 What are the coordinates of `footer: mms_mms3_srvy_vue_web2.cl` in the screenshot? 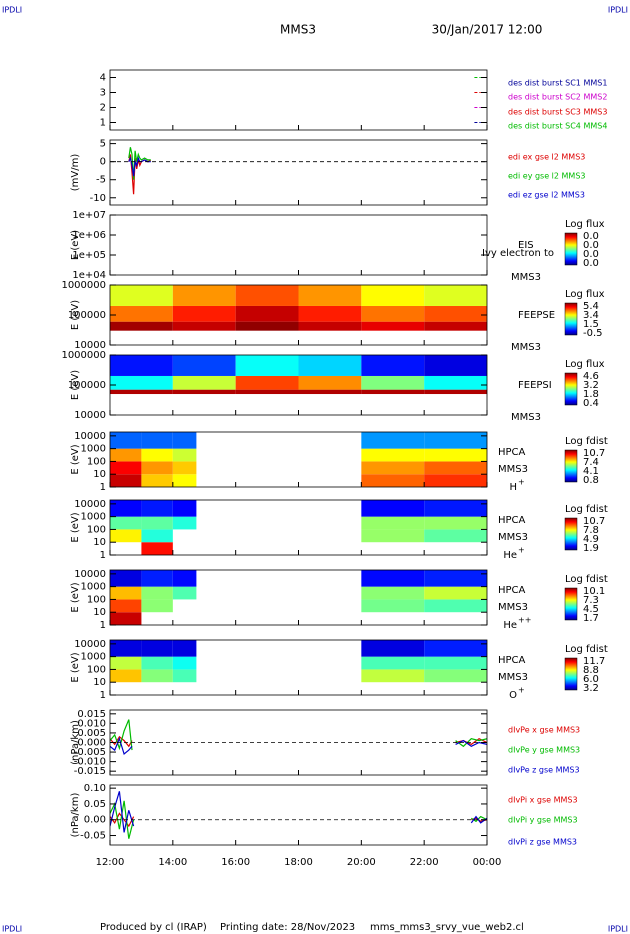 It's located at (447, 927).